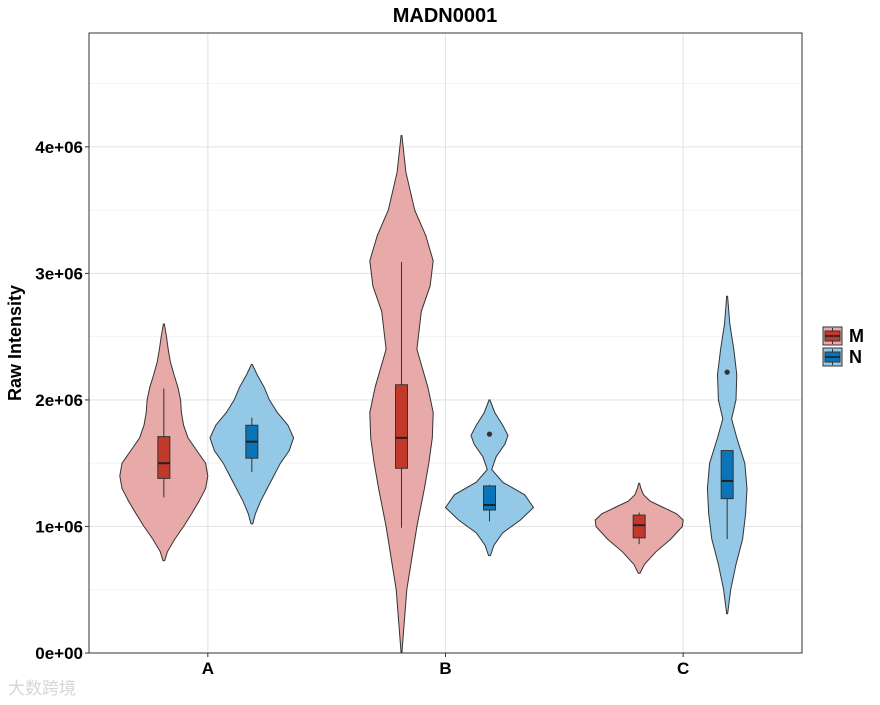 The height and width of the screenshot is (705, 880). Describe the element at coordinates (489, 434) in the screenshot. I see `outlier-point-N-B` at that location.